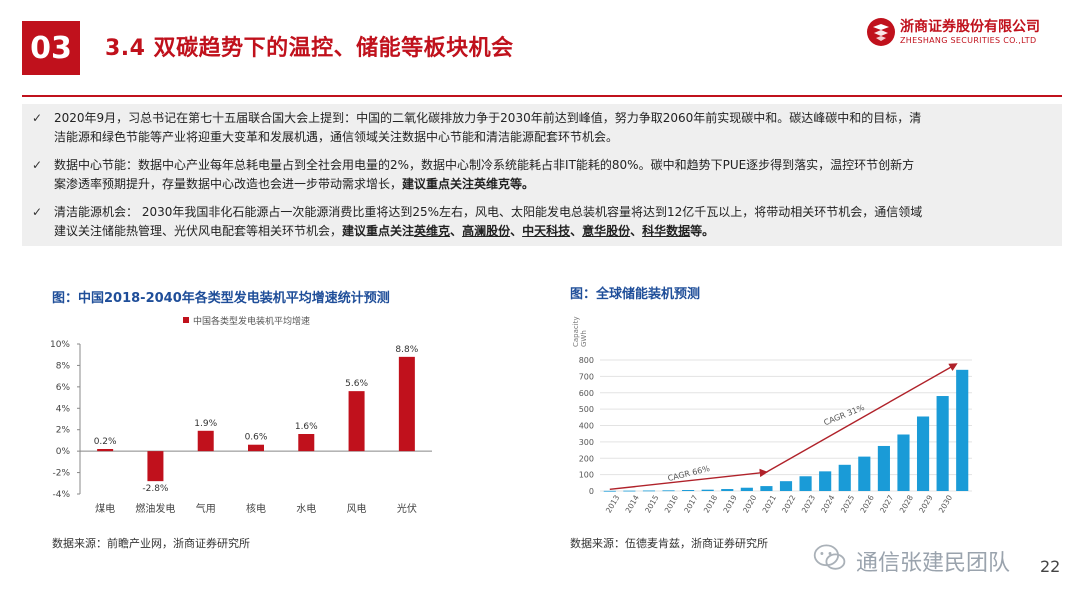  I want to click on x-tick-label: 风电, so click(357, 508).